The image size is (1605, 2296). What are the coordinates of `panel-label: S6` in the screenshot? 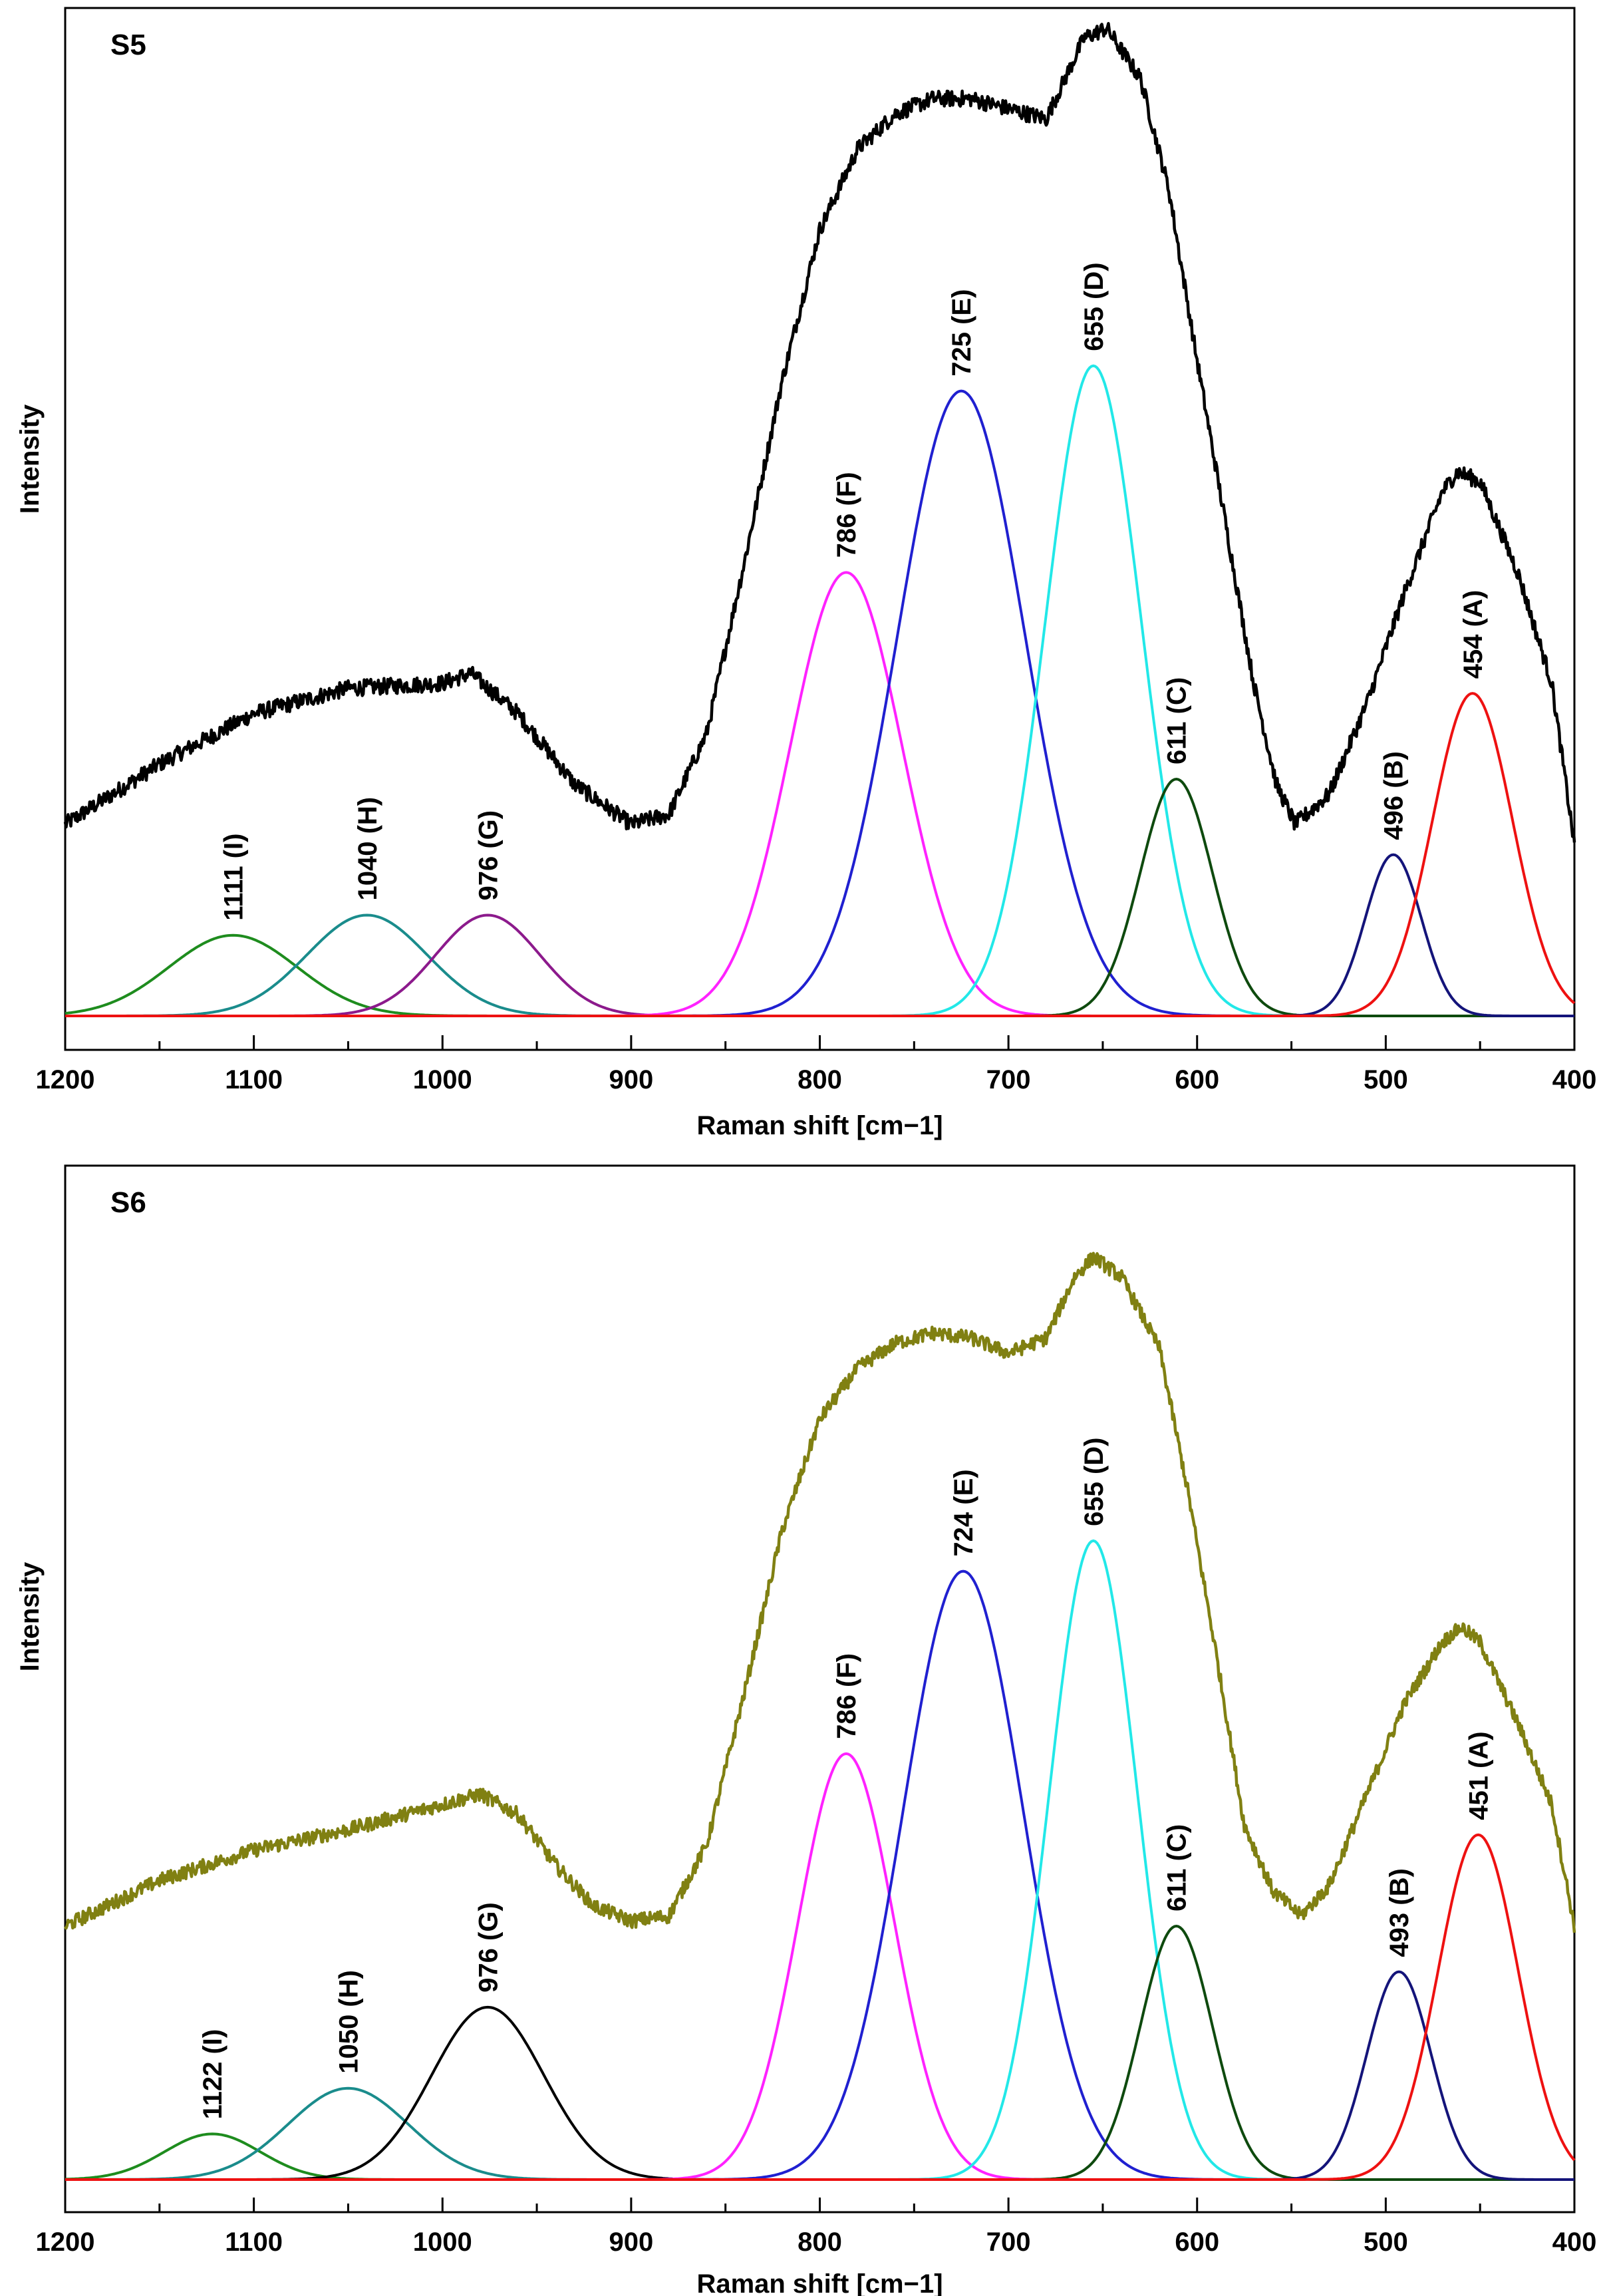 It's located at (128, 1202).